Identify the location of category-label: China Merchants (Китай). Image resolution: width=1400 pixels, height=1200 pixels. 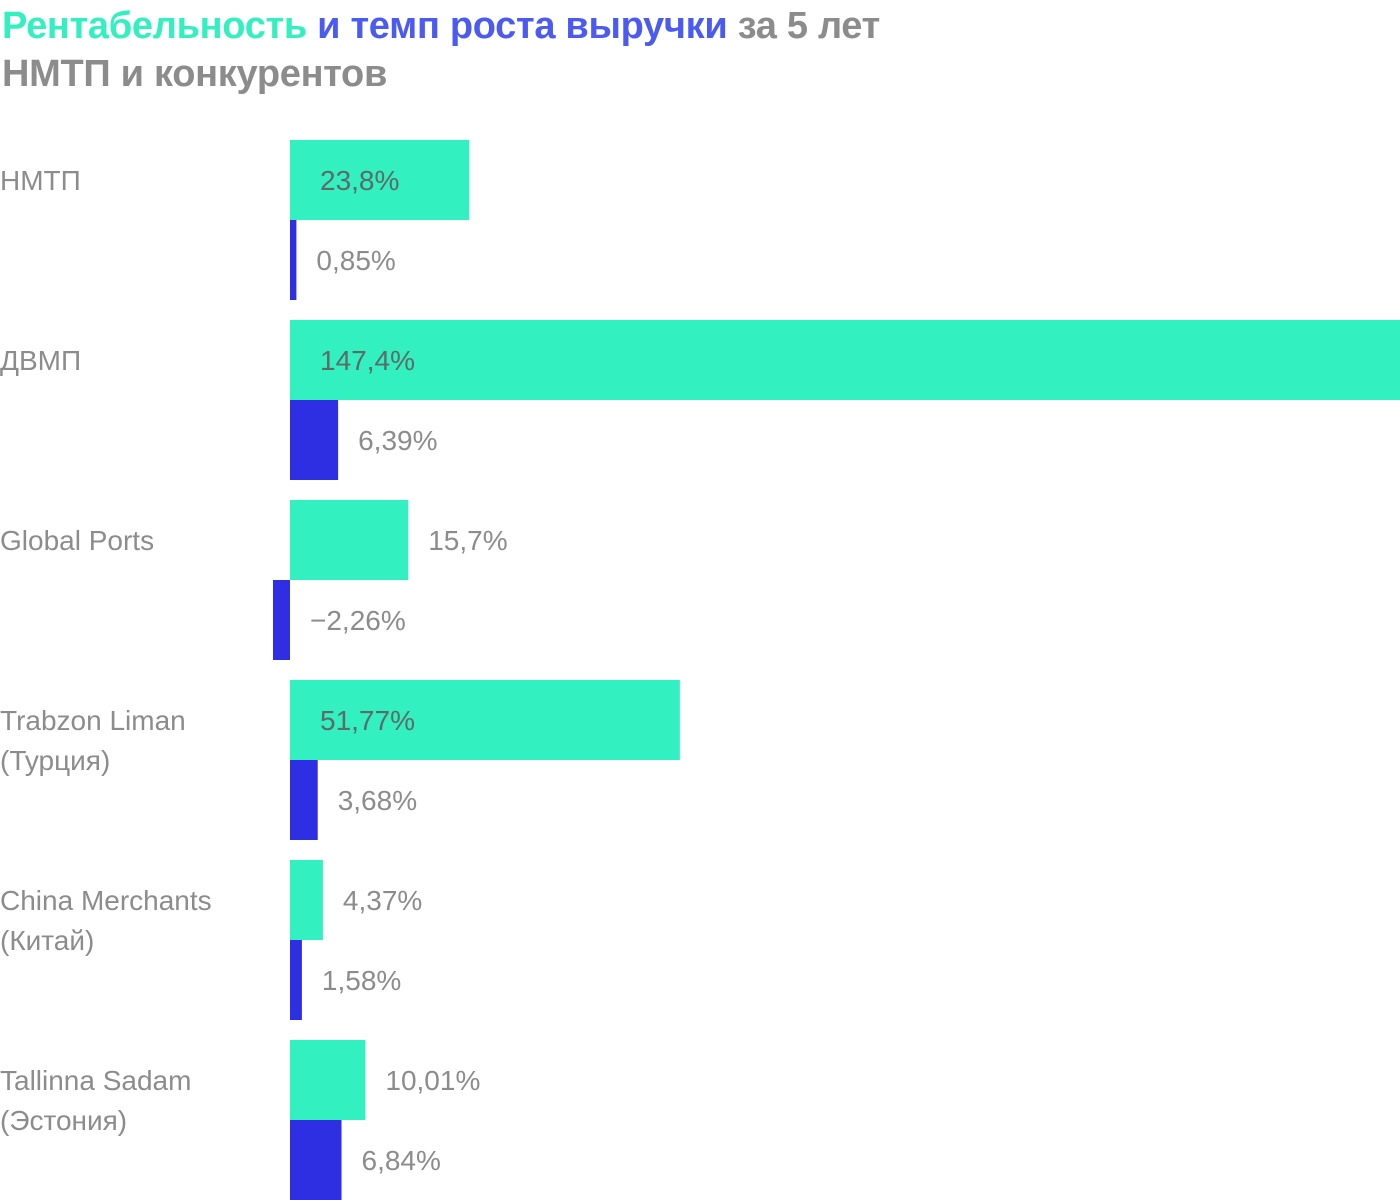
(106, 920).